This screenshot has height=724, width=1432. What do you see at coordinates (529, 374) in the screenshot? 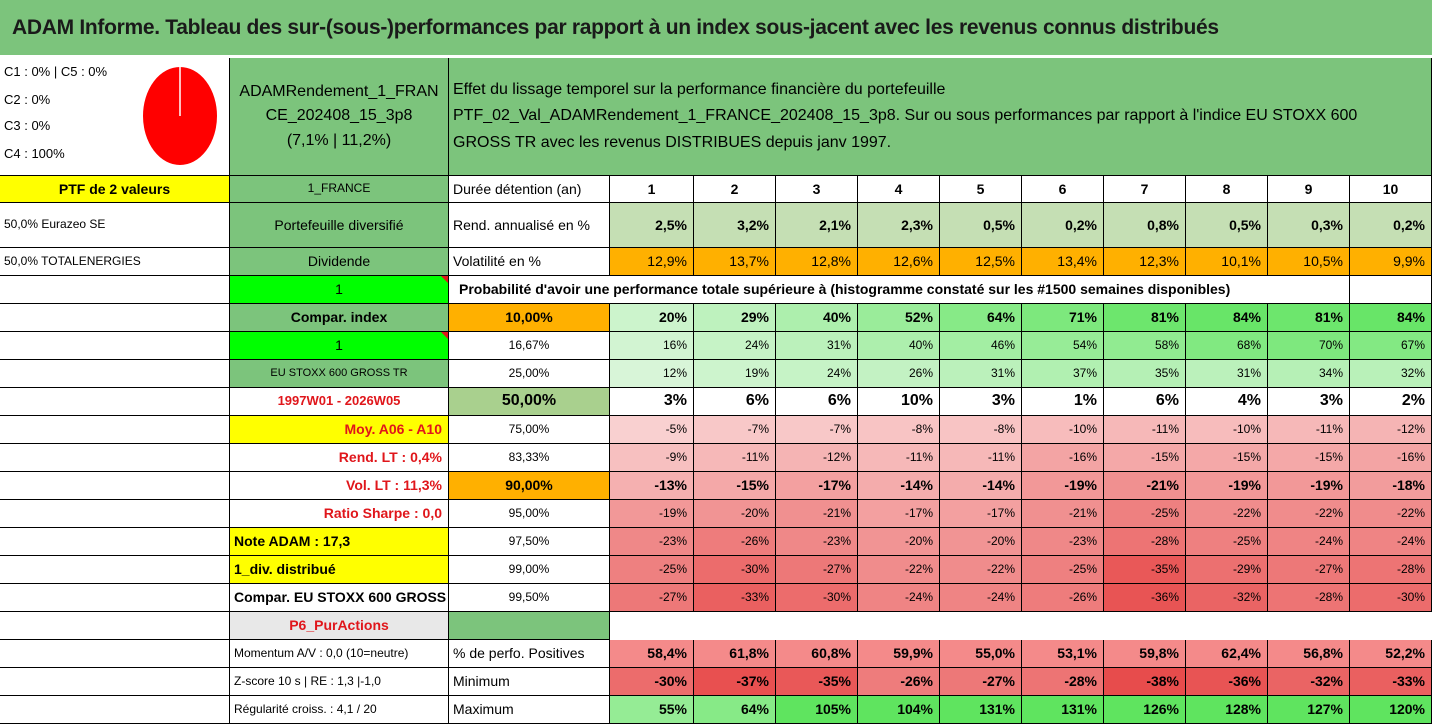
I see `probability-threshold: 25,00%` at bounding box center [529, 374].